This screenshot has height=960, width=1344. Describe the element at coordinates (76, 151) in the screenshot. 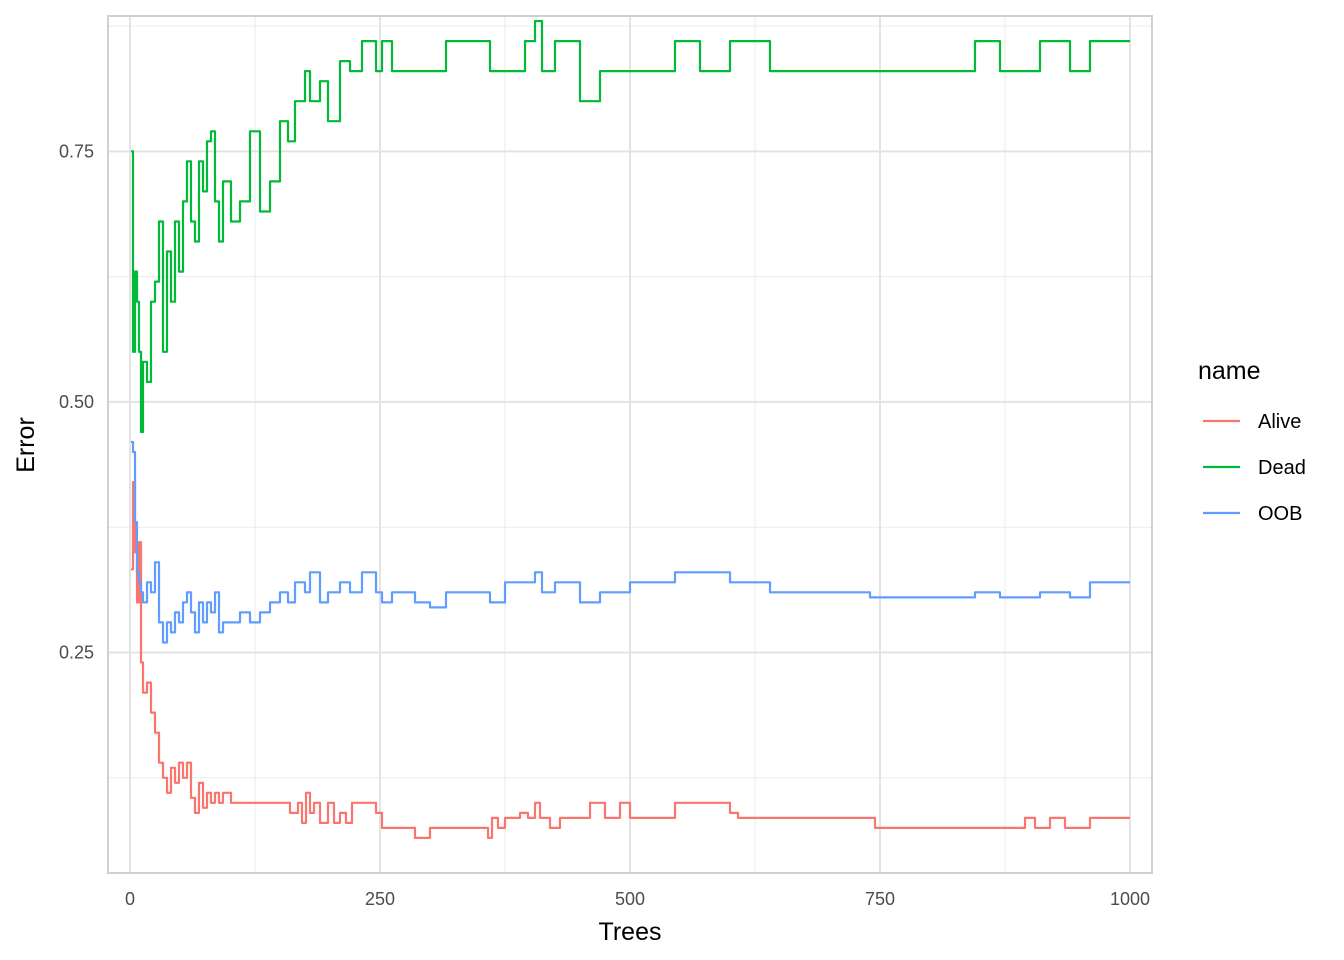

I see `y-tick-label: 0.75` at that location.